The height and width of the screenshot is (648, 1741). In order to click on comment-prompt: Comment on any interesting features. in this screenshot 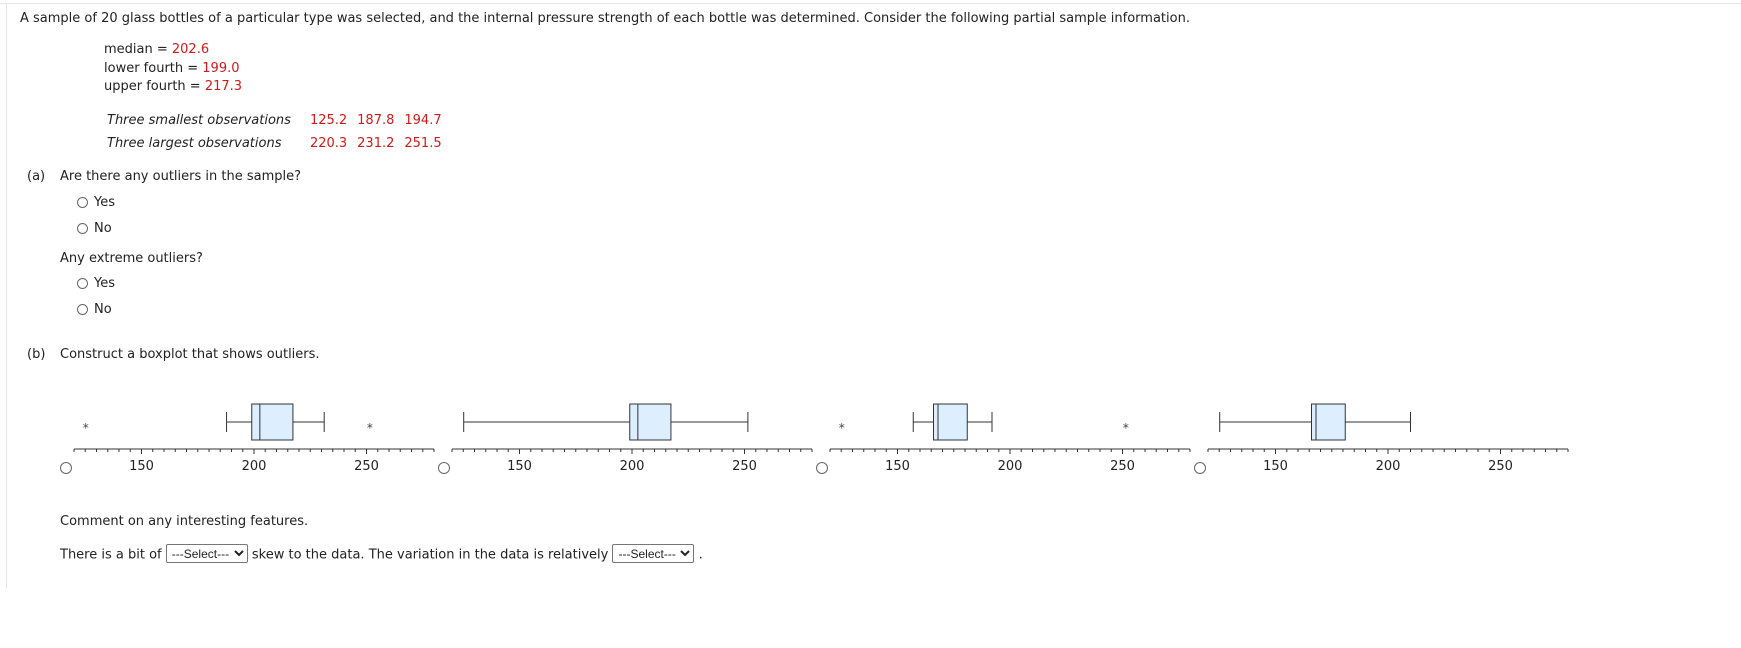, I will do `click(184, 521)`.